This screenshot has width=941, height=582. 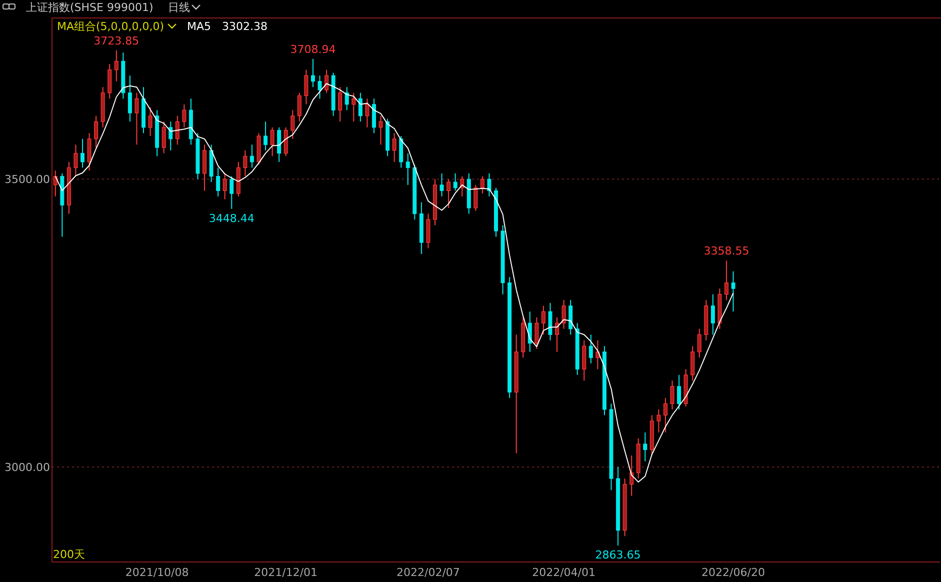 I want to click on x-tick-label: 2021/10/08, so click(x=157, y=572).